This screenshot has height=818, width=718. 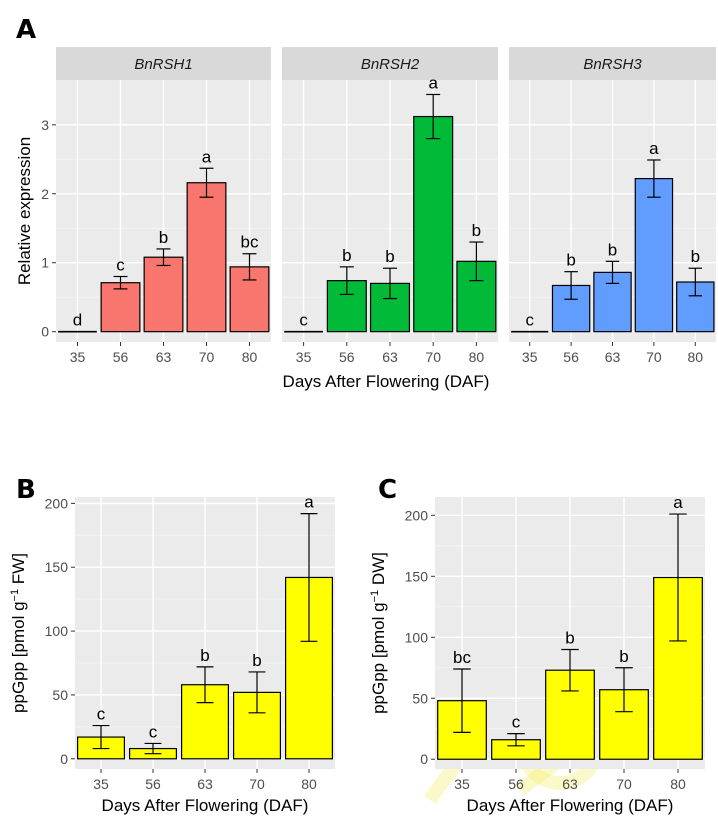 I want to click on a-BnRSH1-x-tick-label: 35, so click(x=78, y=357).